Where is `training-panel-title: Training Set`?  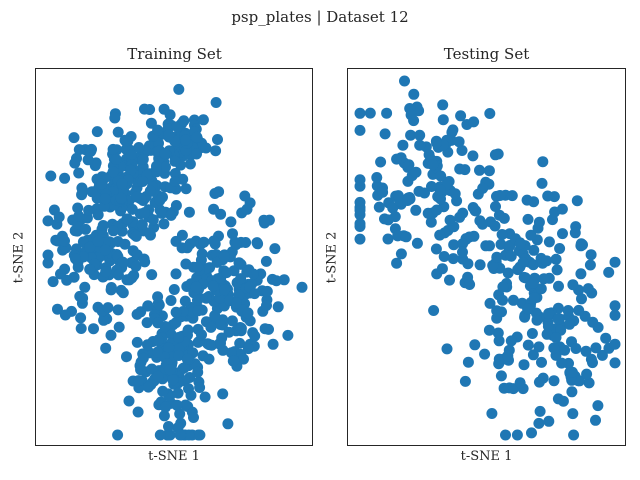 training-panel-title: Training Set is located at coordinates (174, 54).